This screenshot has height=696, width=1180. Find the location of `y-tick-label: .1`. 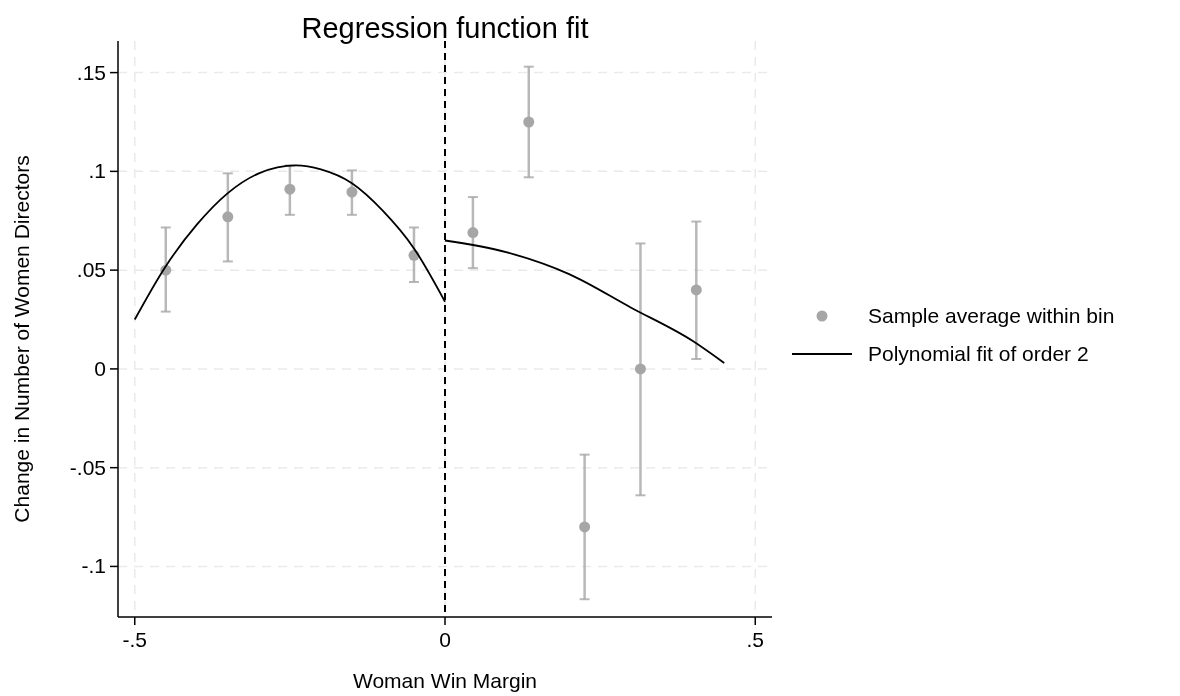

y-tick-label: .1 is located at coordinates (97, 171).